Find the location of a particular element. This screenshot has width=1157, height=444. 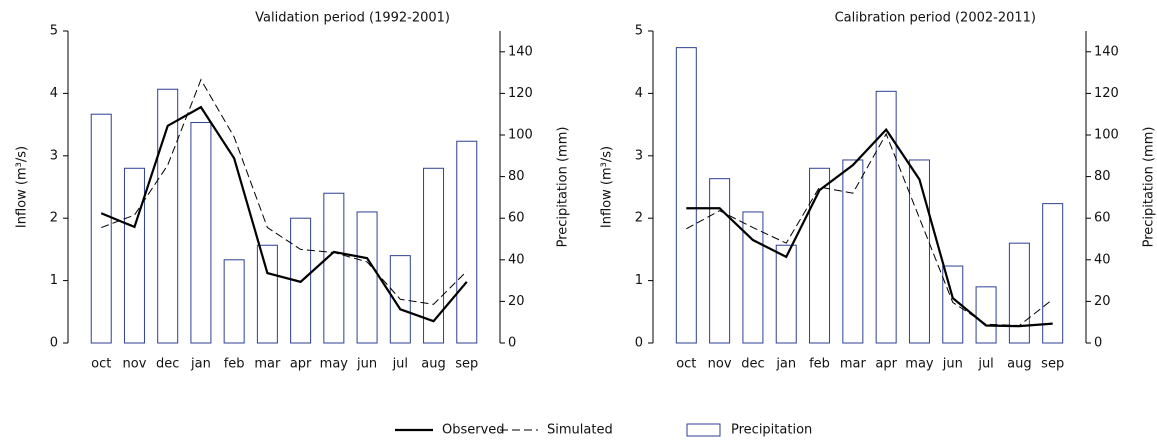

legend-label: Observed is located at coordinates (473, 430).